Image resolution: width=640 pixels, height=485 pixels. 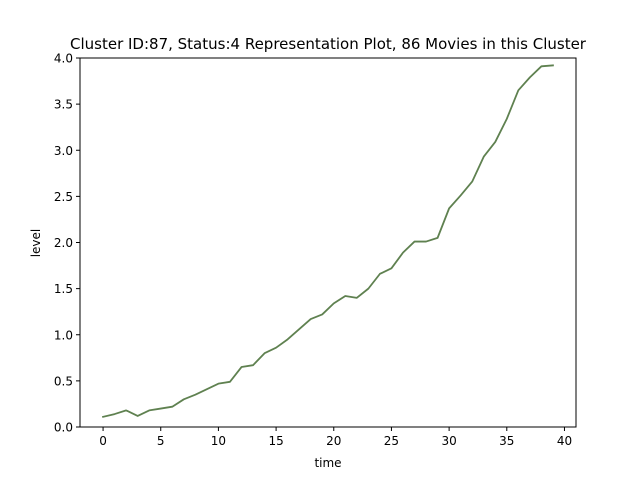 I want to click on x-axis-label: time, so click(x=327, y=463).